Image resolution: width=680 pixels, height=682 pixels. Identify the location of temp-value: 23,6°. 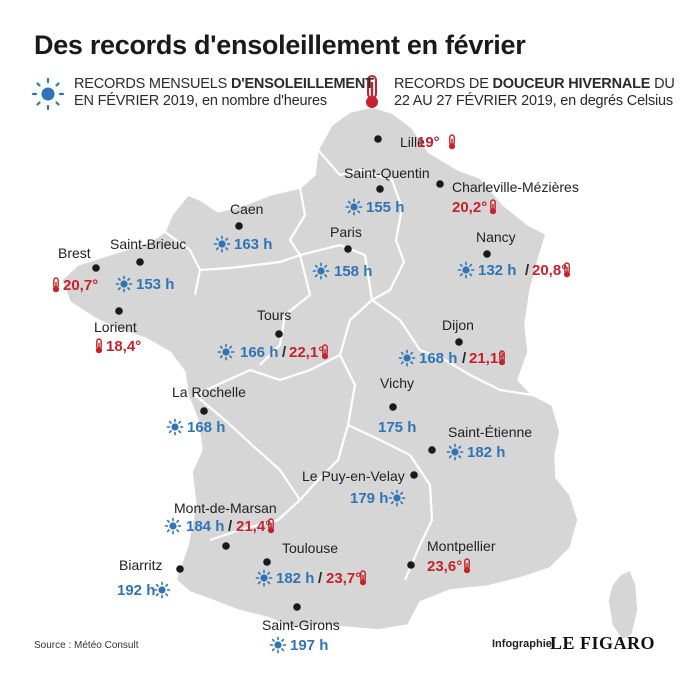
(444, 566).